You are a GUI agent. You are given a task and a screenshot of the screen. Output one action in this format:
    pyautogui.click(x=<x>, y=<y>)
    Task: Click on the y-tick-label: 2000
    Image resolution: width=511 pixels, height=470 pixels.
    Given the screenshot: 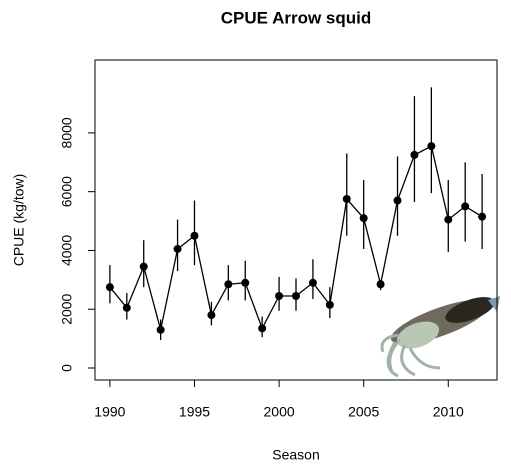 What is the action you would take?
    pyautogui.click(x=67, y=308)
    